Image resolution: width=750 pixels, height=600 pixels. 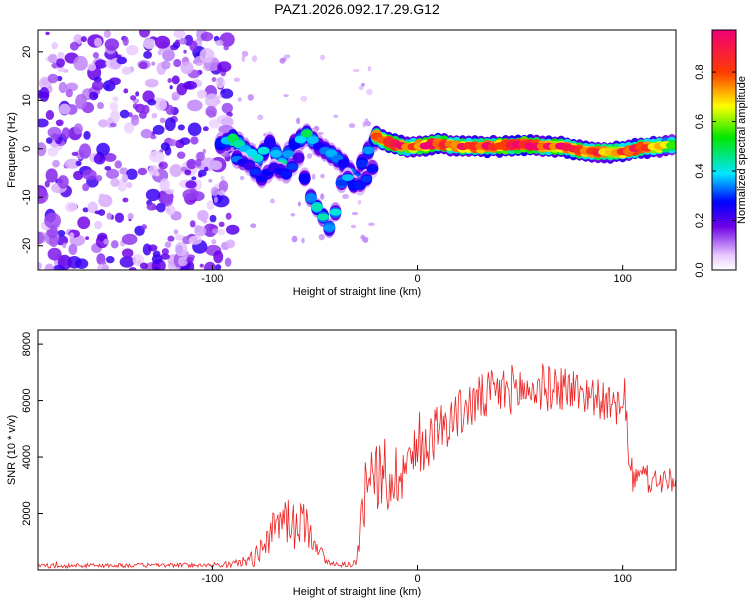 What do you see at coordinates (700, 121) in the screenshot?
I see `colorbar-tick-label: 0.6` at bounding box center [700, 121].